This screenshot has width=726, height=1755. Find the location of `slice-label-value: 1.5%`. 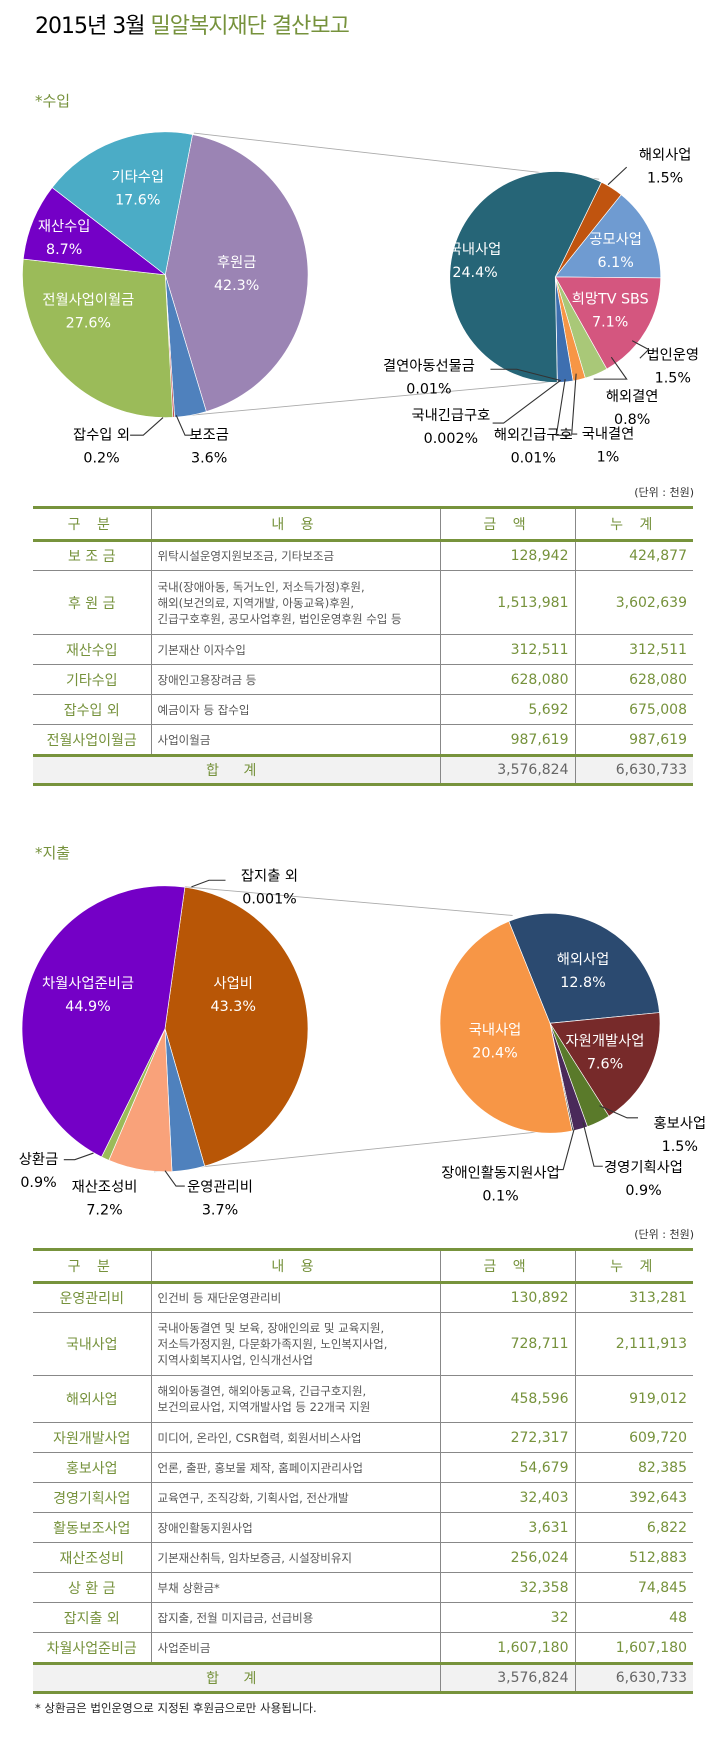

slice-label-value: 1.5% is located at coordinates (665, 178).